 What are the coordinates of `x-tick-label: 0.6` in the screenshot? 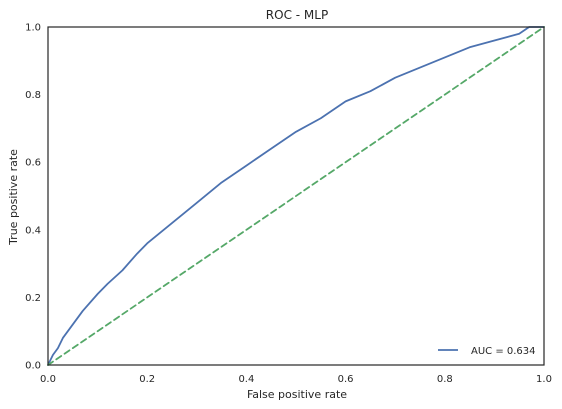 It's located at (346, 379).